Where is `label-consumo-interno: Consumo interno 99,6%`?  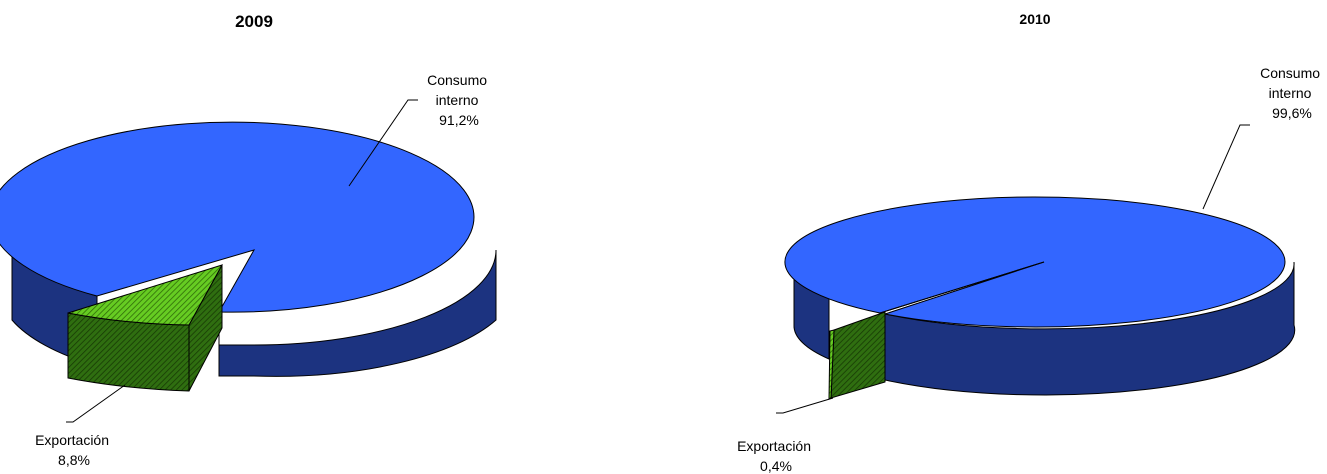
label-consumo-interno: Consumo interno 99,6% is located at coordinates (1292, 93).